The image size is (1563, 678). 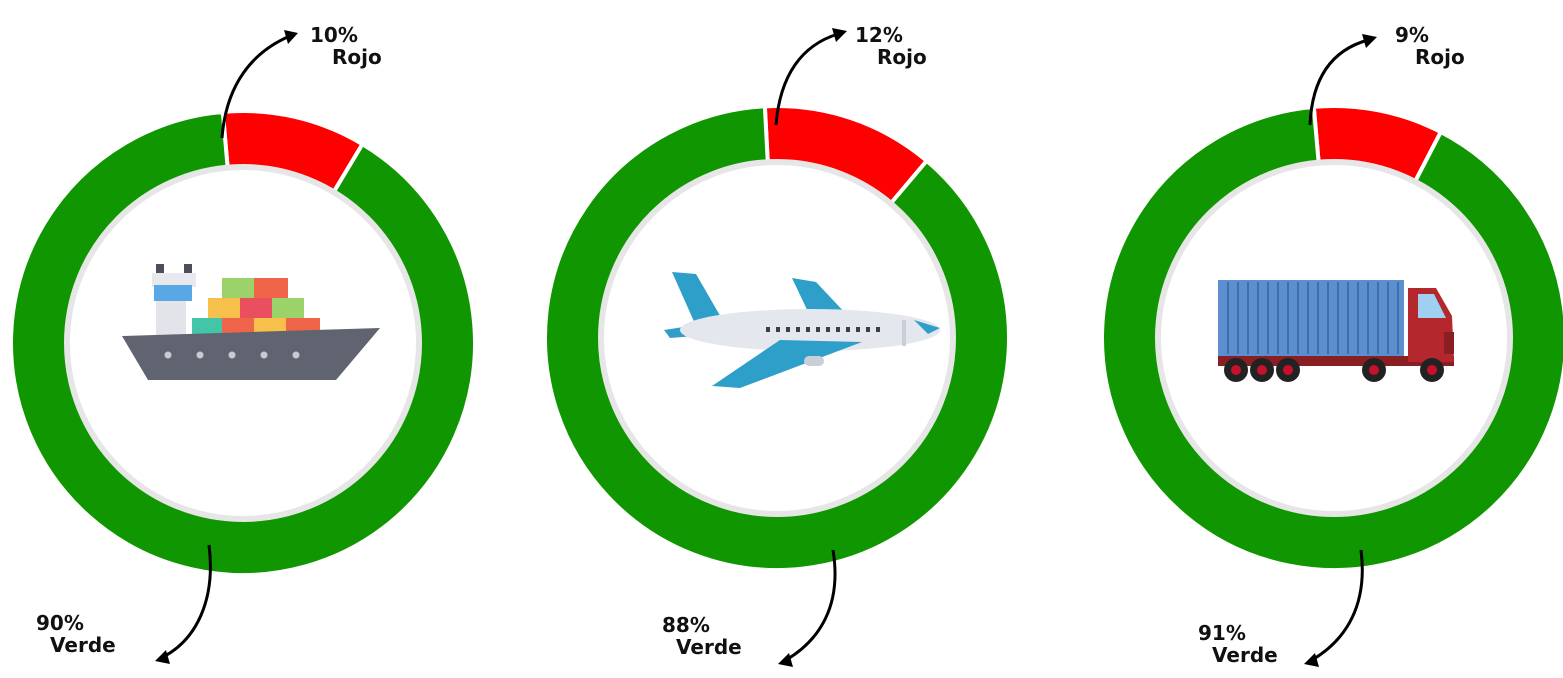 What do you see at coordinates (686, 625) in the screenshot?
I see `pct-verde: 88%` at bounding box center [686, 625].